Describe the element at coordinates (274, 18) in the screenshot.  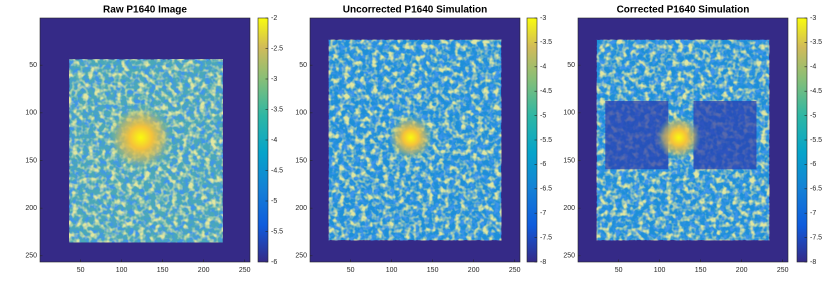
I see `colorbar-tick-label: -2` at that location.